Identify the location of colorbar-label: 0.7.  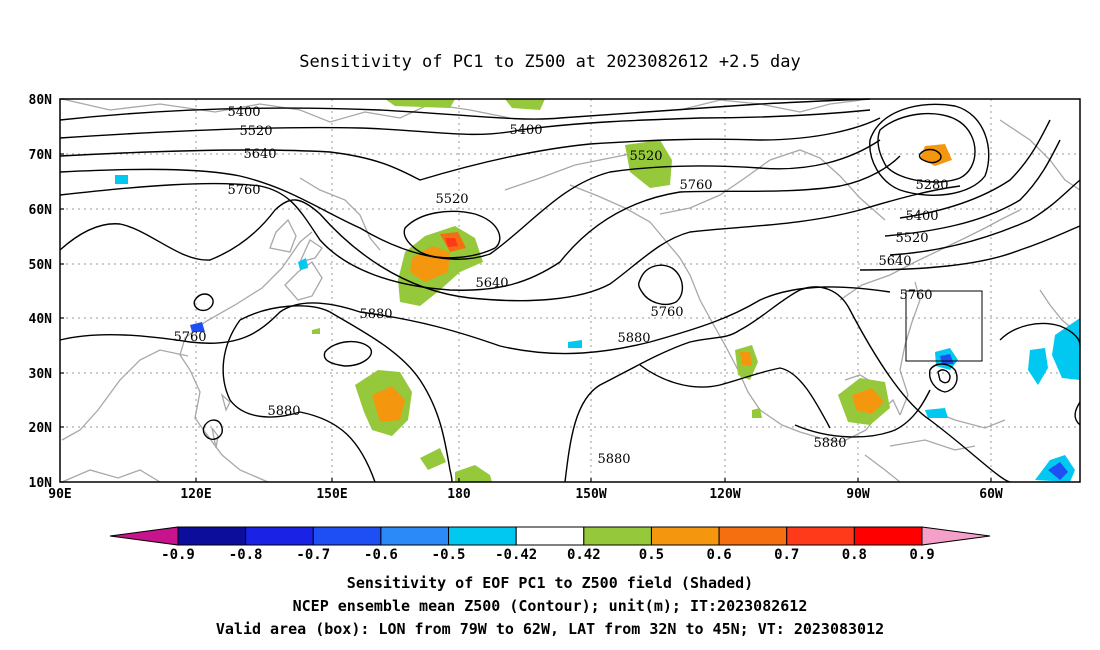
(786, 555).